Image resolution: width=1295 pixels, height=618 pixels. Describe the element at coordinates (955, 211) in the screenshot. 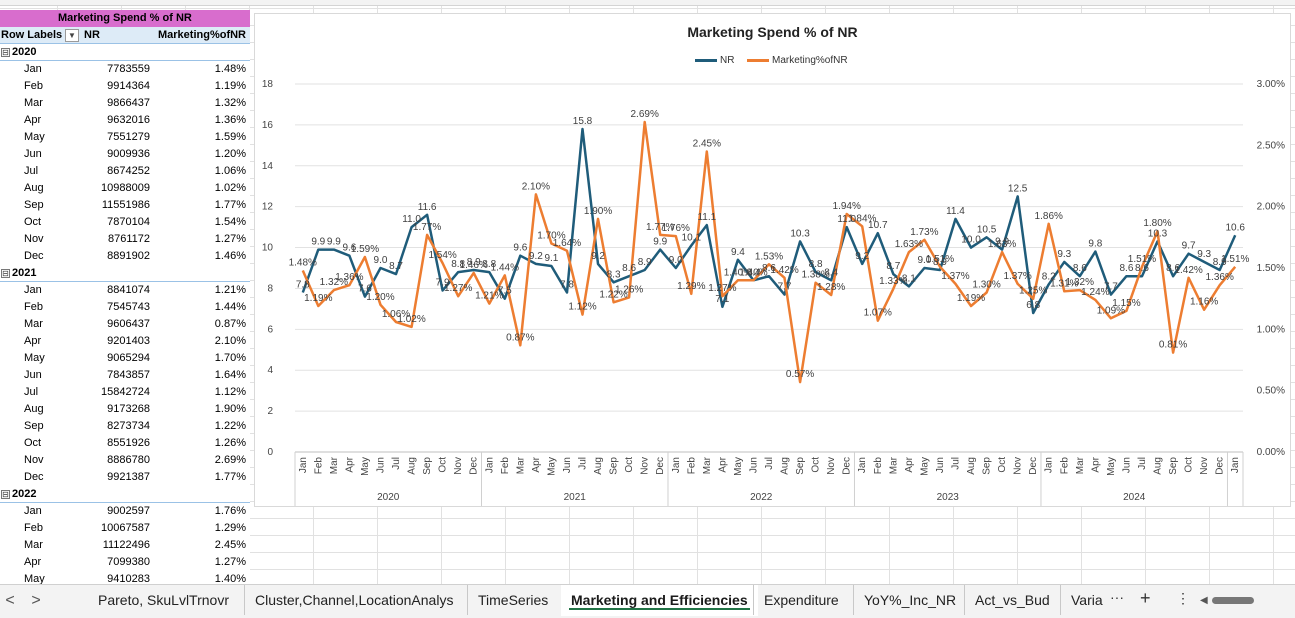

I see `nr-data-label: 11.4` at that location.